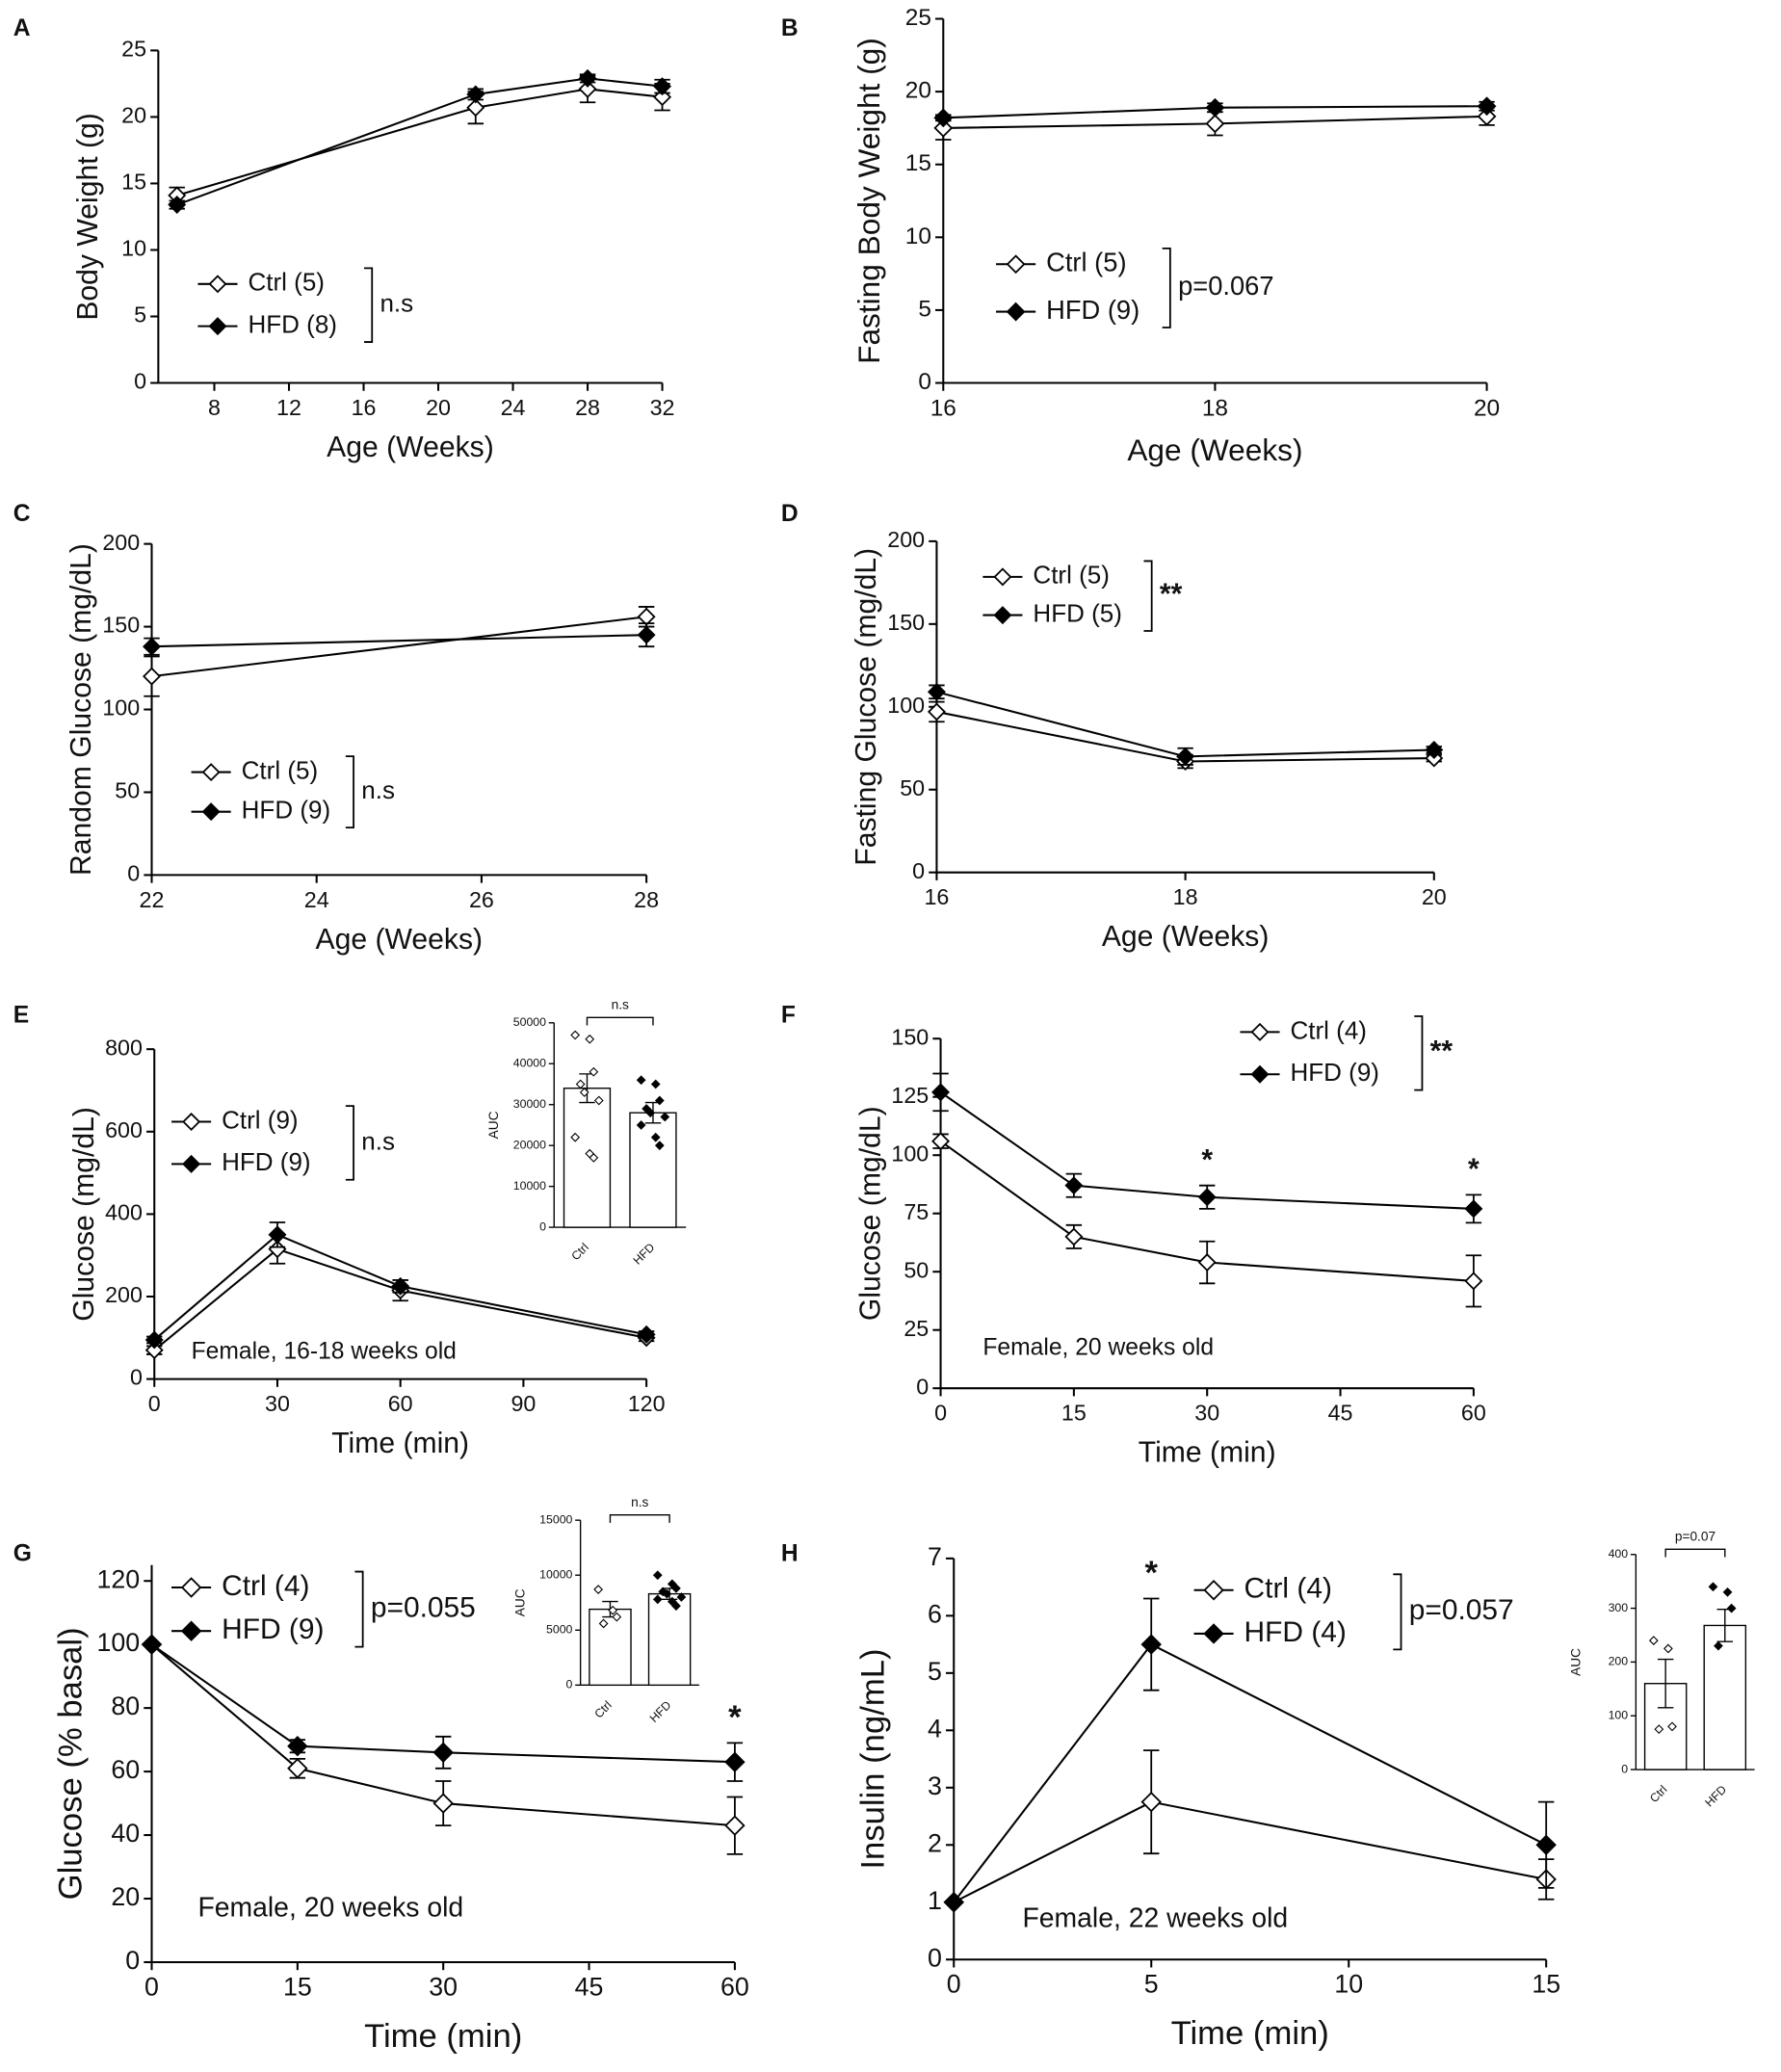  Describe the element at coordinates (662, 408) in the screenshot. I see `x-tick-label: 32` at that location.